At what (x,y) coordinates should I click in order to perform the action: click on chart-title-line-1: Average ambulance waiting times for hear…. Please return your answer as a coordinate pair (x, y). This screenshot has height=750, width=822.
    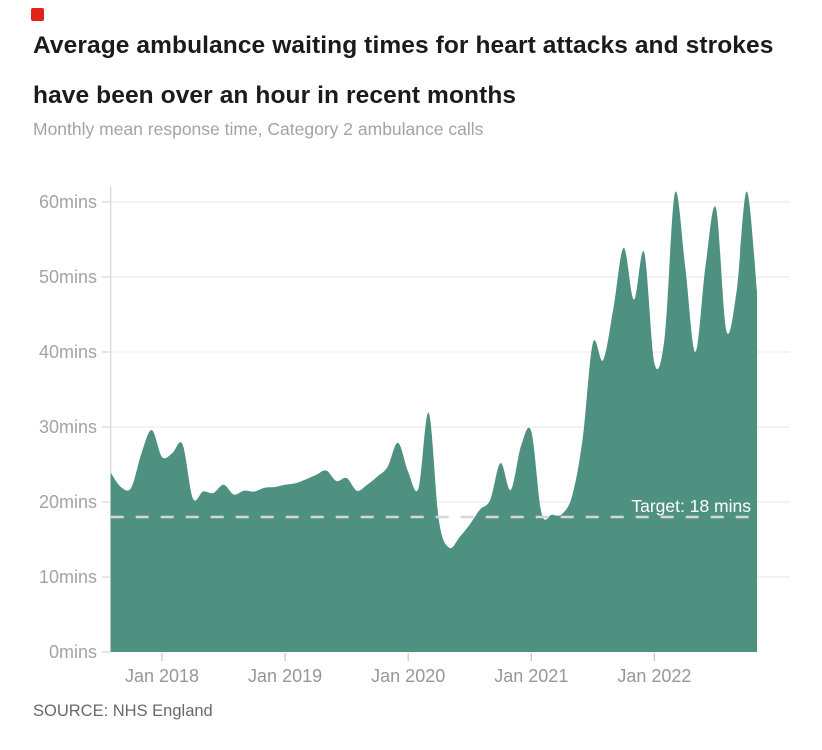
    Looking at the image, I should click on (403, 45).